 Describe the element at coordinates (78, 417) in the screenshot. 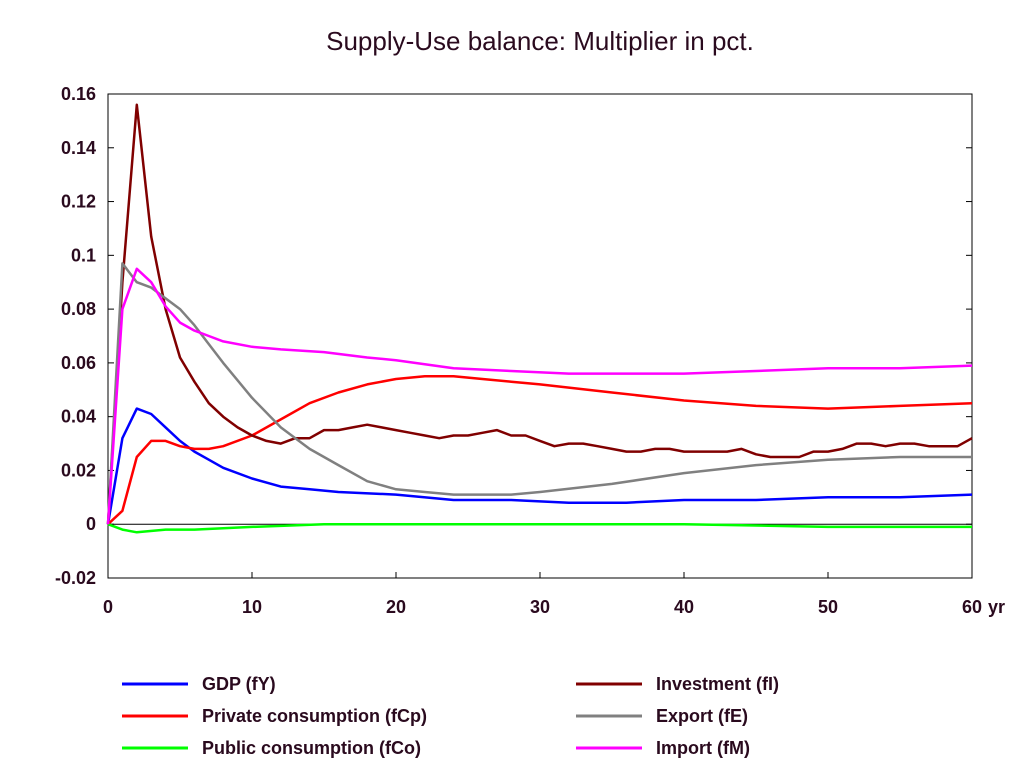

I see `y-tick-label: 0.04` at that location.